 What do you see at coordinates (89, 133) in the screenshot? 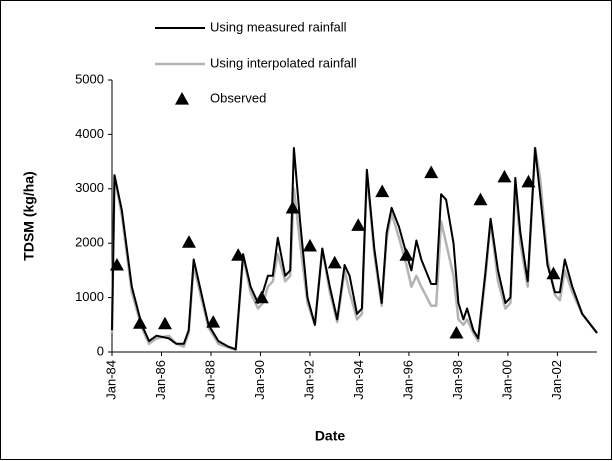
I see `y-tick-label: 4000` at bounding box center [89, 133].